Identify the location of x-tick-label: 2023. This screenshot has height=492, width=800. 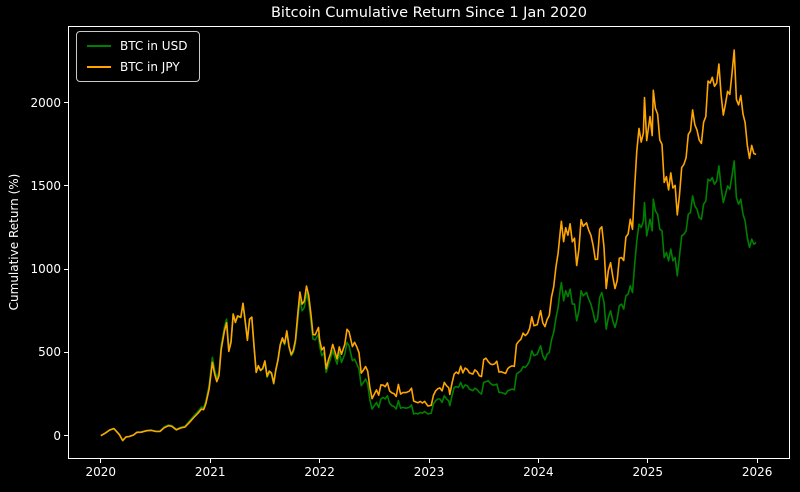
(429, 472).